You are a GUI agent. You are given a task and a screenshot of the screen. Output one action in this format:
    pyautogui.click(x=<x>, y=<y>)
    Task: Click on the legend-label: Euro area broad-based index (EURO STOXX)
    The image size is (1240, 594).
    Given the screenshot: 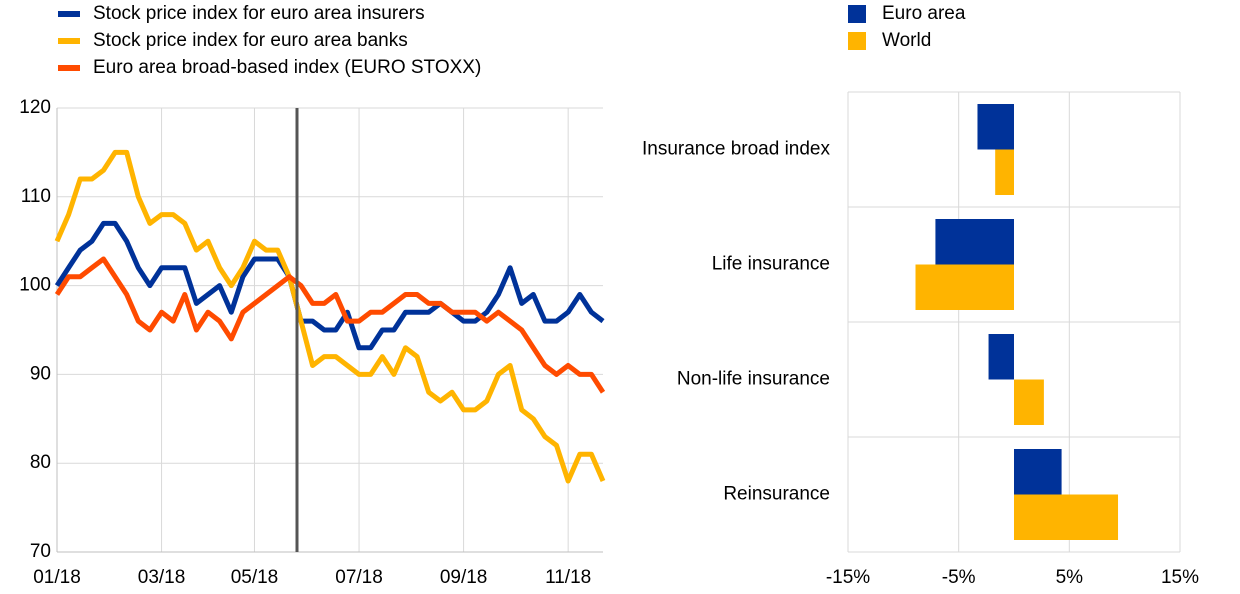 What is the action you would take?
    pyautogui.click(x=287, y=67)
    